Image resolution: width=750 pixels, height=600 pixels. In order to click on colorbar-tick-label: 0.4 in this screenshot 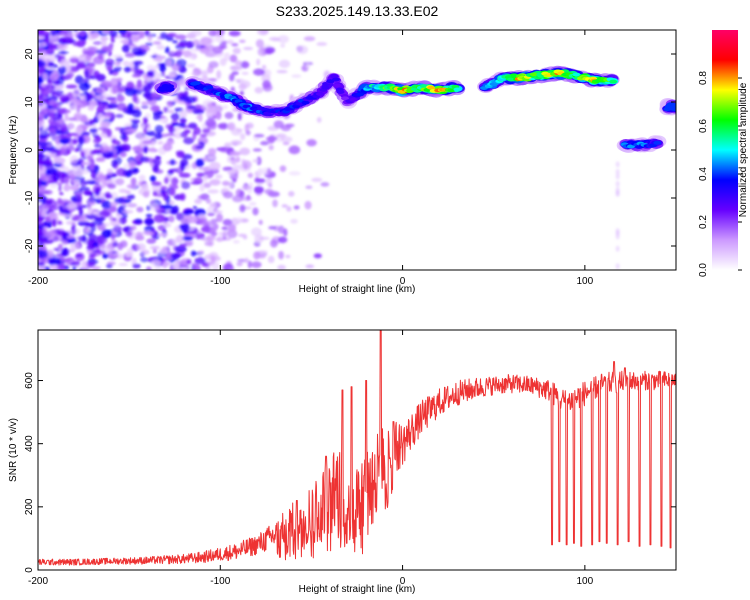, I will do `click(703, 174)`.